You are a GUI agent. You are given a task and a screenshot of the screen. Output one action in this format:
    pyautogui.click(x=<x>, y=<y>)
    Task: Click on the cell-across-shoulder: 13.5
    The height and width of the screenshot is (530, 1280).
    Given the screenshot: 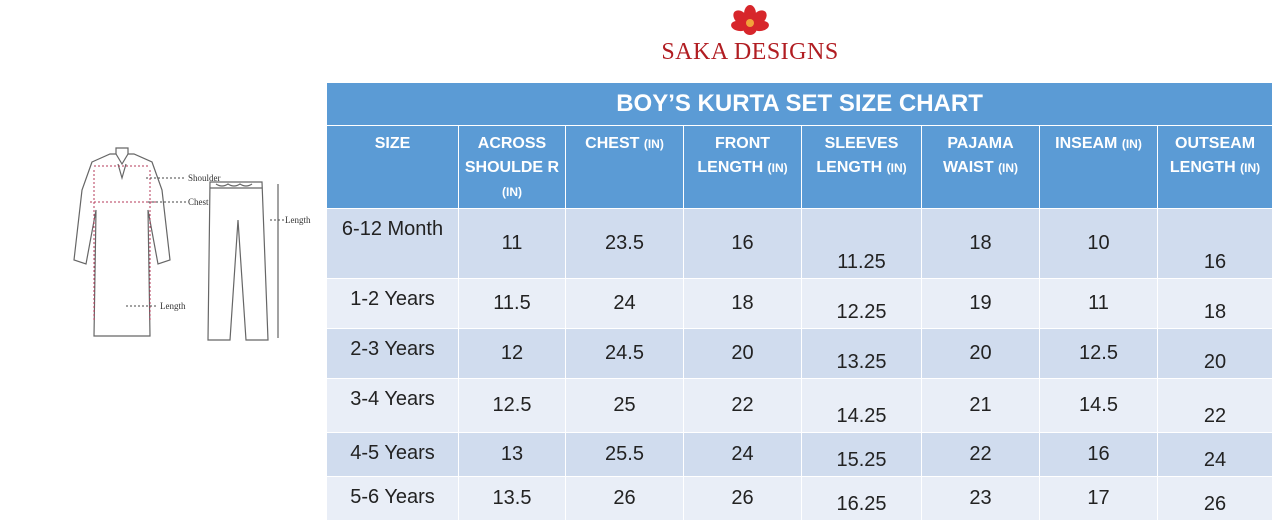 What is the action you would take?
    pyautogui.click(x=512, y=498)
    